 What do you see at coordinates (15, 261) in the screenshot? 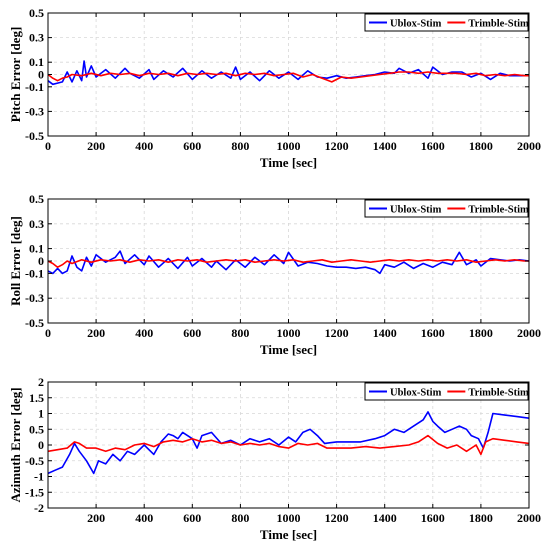
I see `y-axis-label: Roll Error [deg]` at bounding box center [15, 261].